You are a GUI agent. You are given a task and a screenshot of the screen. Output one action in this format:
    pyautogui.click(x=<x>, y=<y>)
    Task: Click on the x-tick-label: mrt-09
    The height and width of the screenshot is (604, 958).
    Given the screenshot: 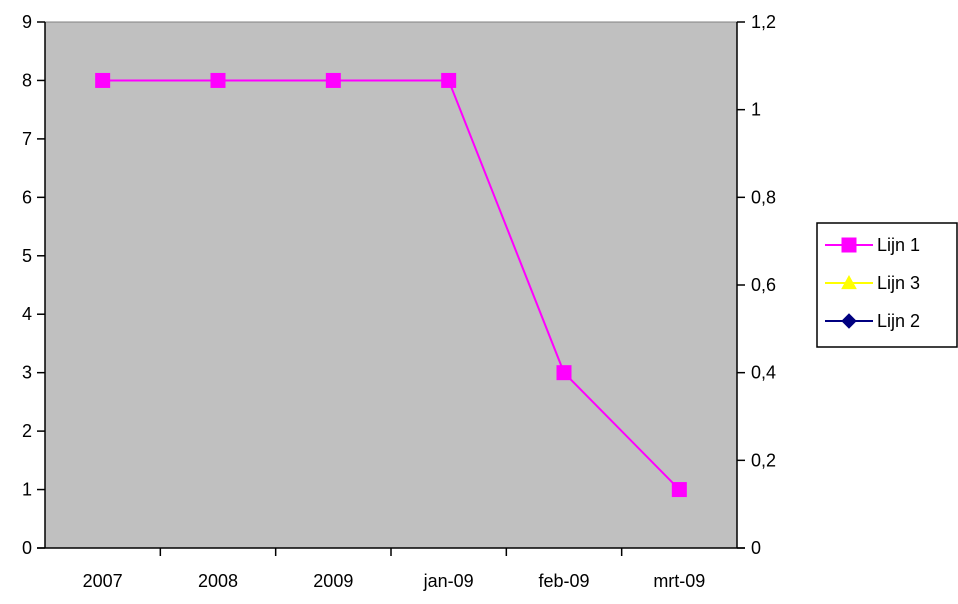 What is the action you would take?
    pyautogui.click(x=679, y=581)
    